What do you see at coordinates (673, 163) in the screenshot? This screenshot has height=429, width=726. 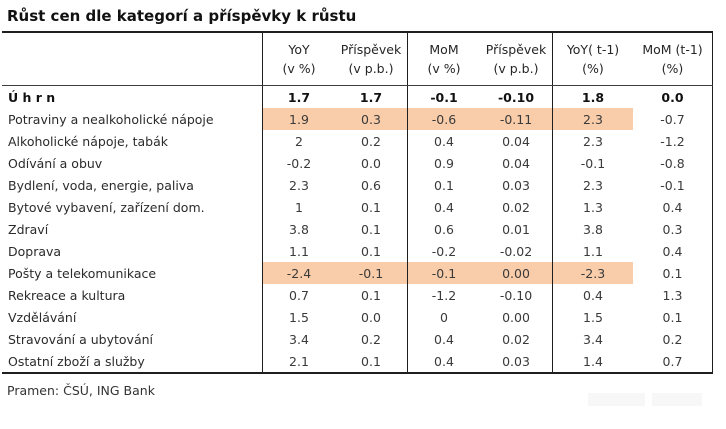 I see `cell-mom-t1: -0.8` at bounding box center [673, 163].